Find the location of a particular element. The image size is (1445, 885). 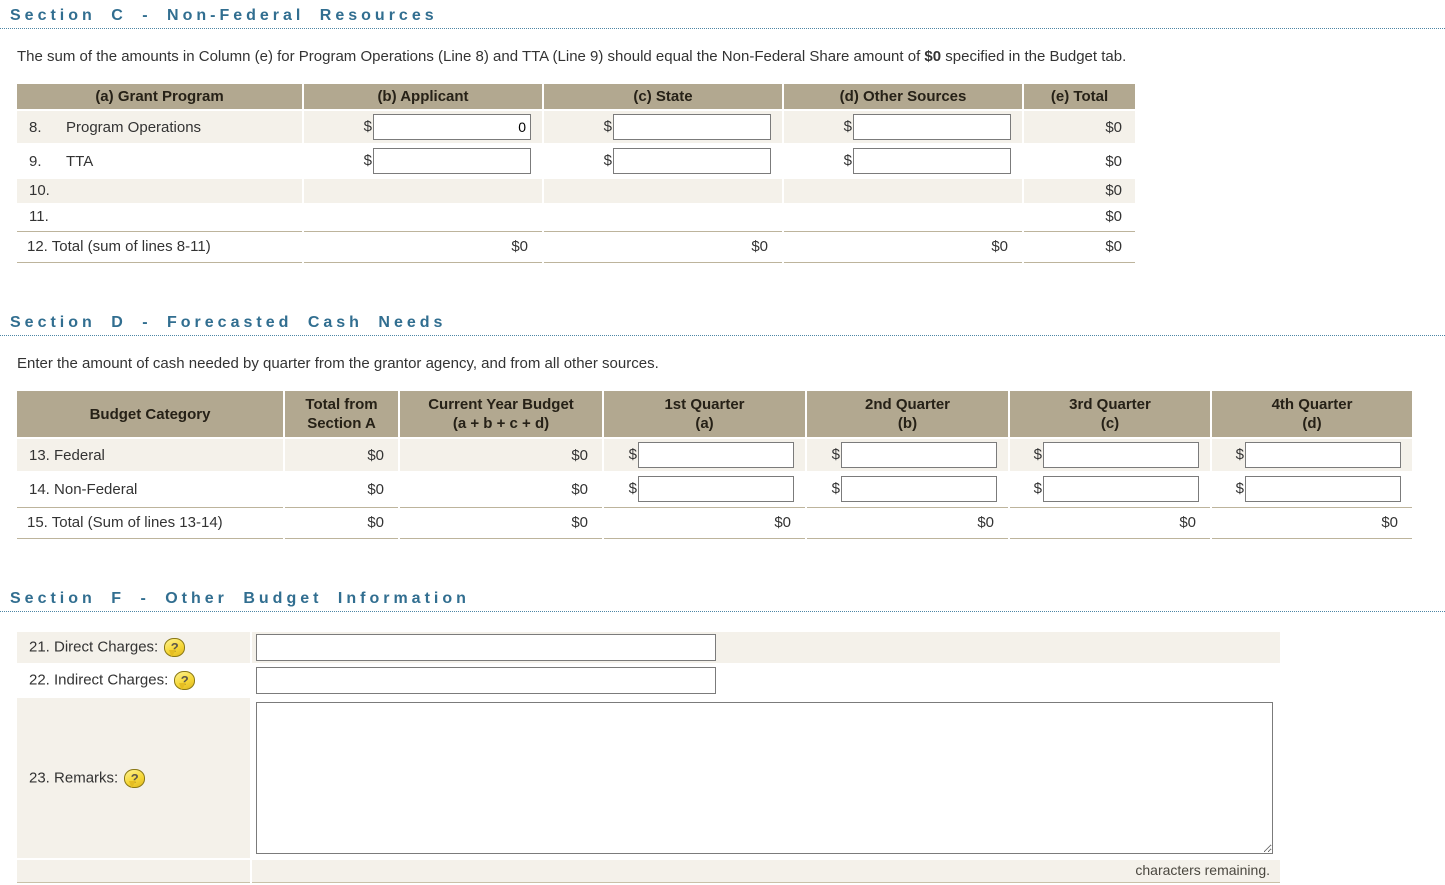

table-row-line21: 21. Direct Charges:? is located at coordinates (648, 647).